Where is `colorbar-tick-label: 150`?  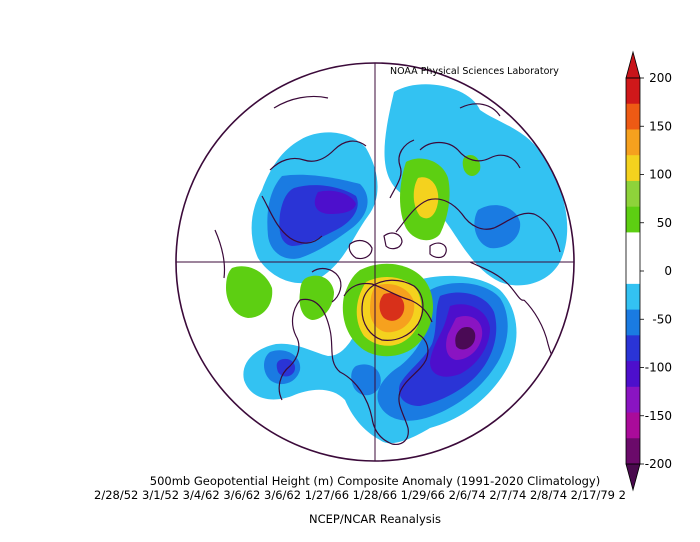 colorbar-tick-label: 150 is located at coordinates (660, 126).